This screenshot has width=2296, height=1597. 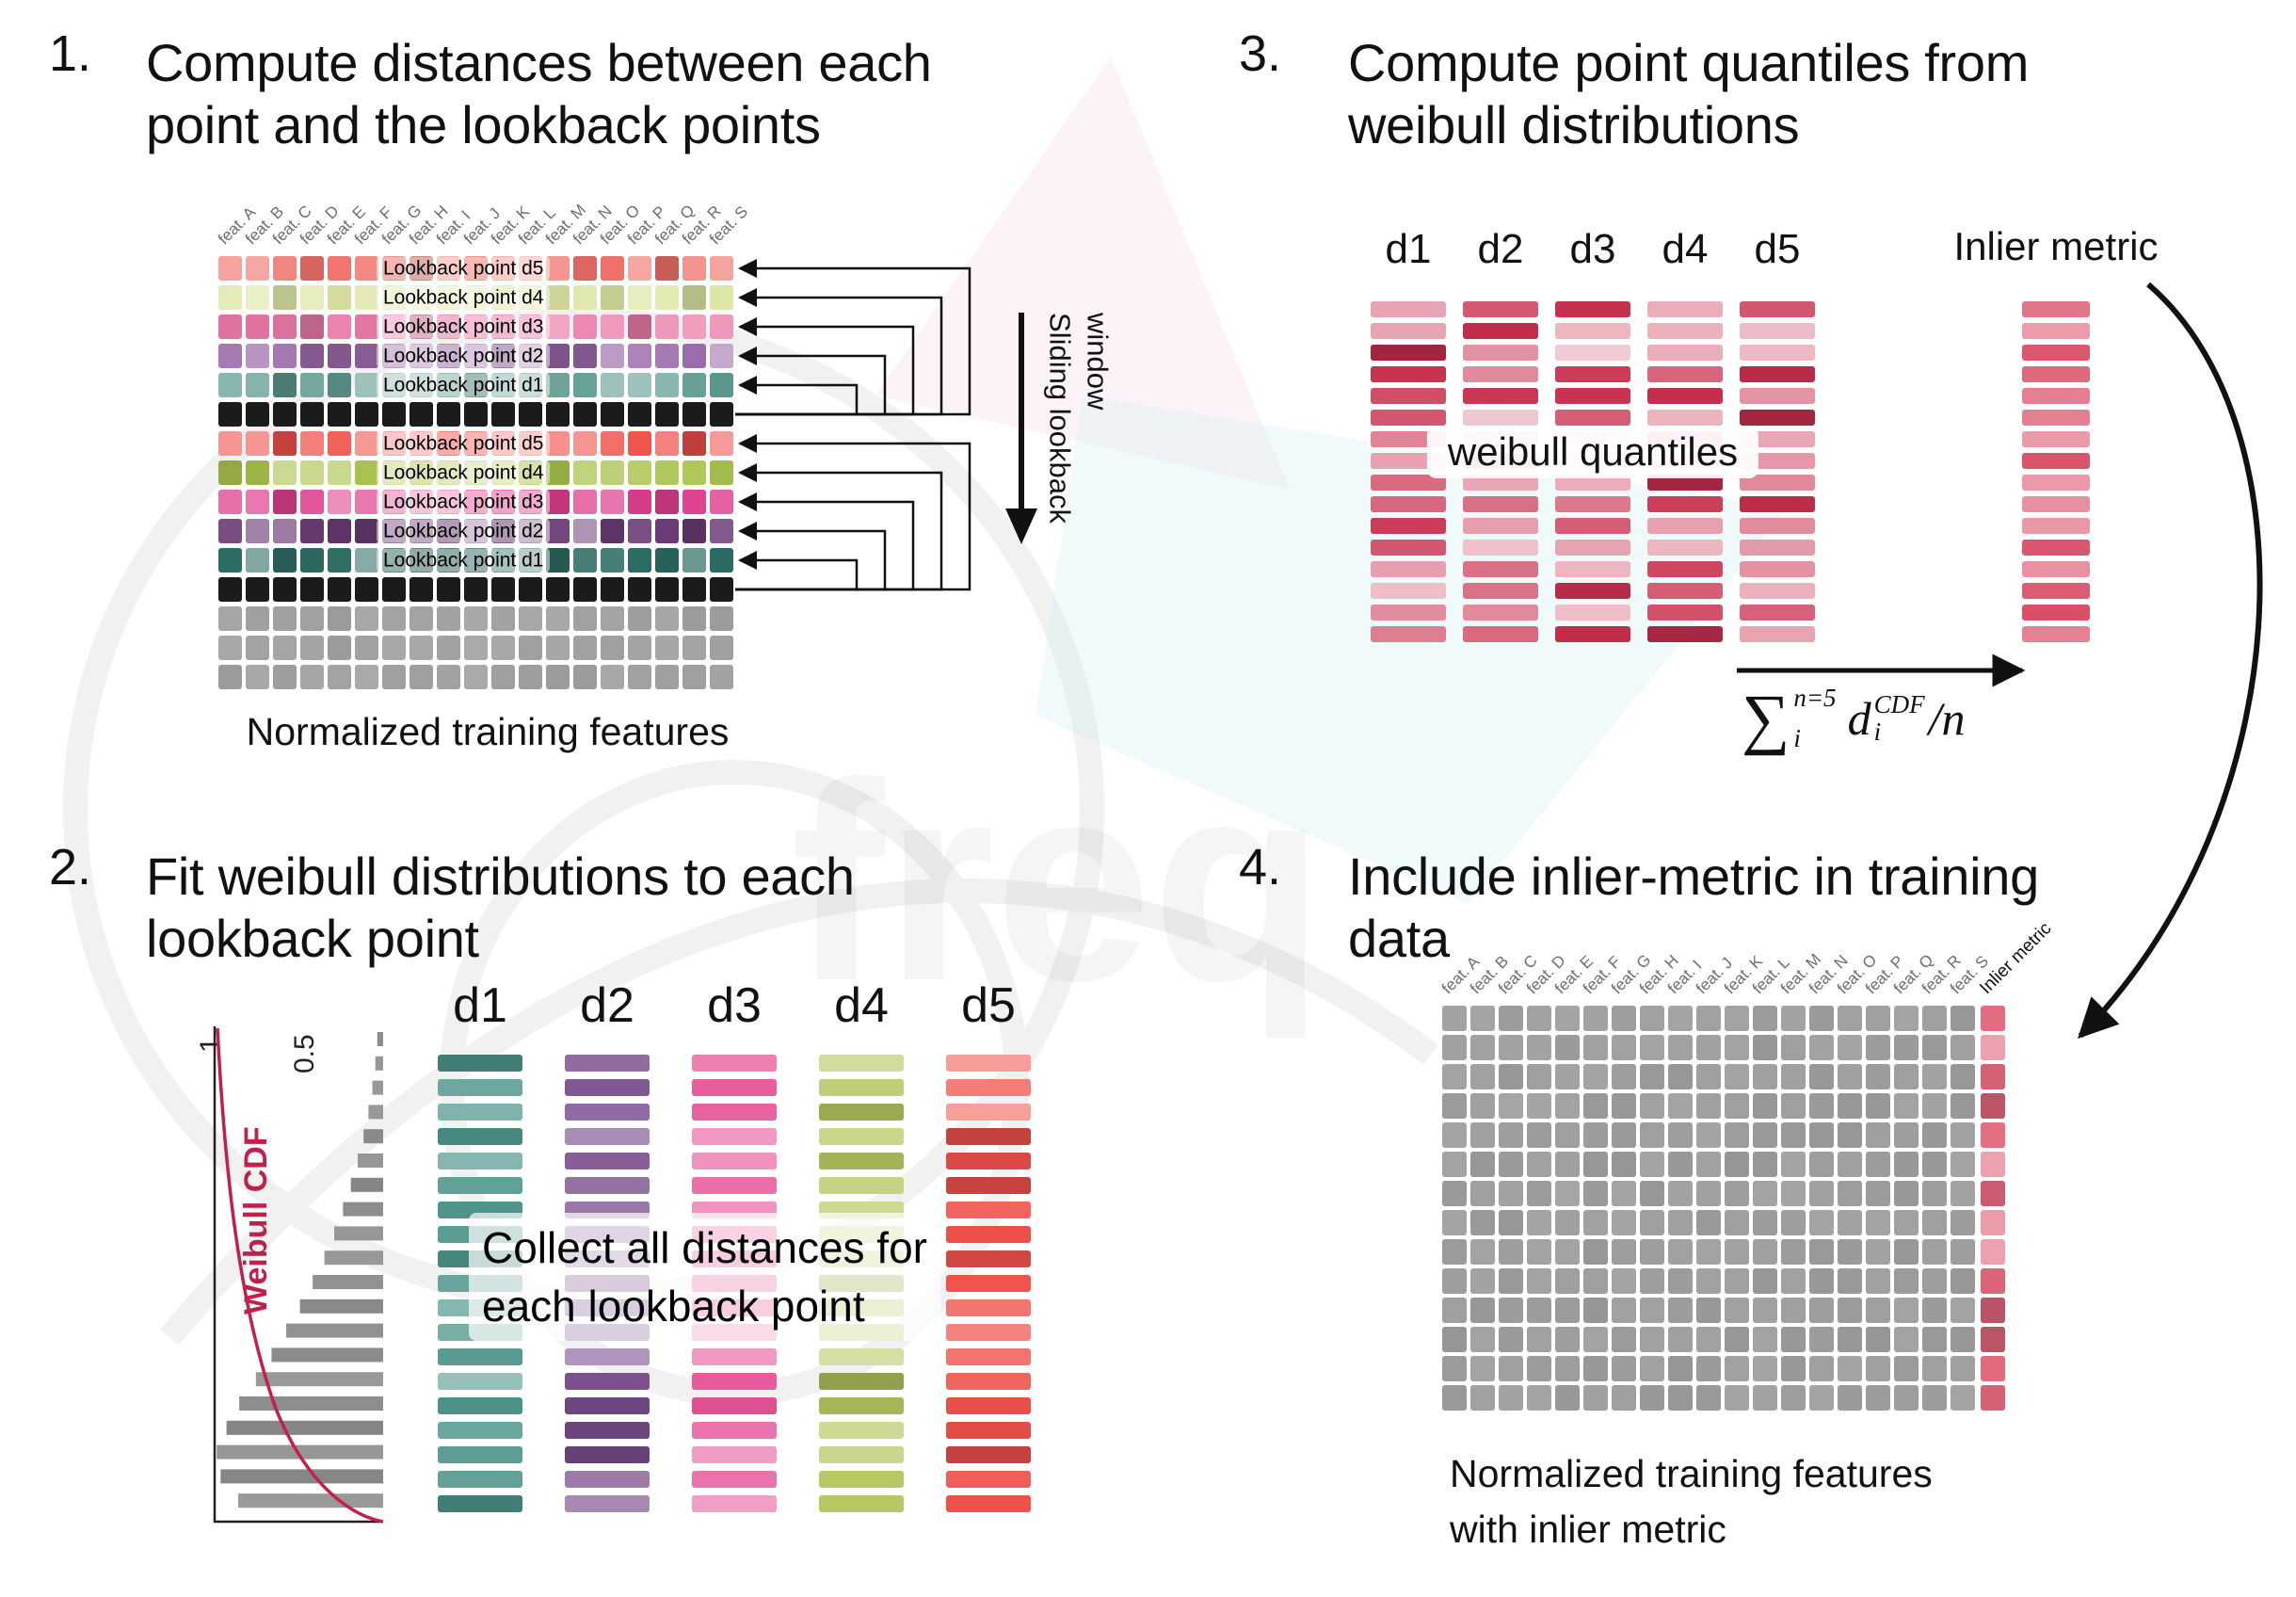 I want to click on lookback-row-label: Lookback point d1, so click(x=464, y=385).